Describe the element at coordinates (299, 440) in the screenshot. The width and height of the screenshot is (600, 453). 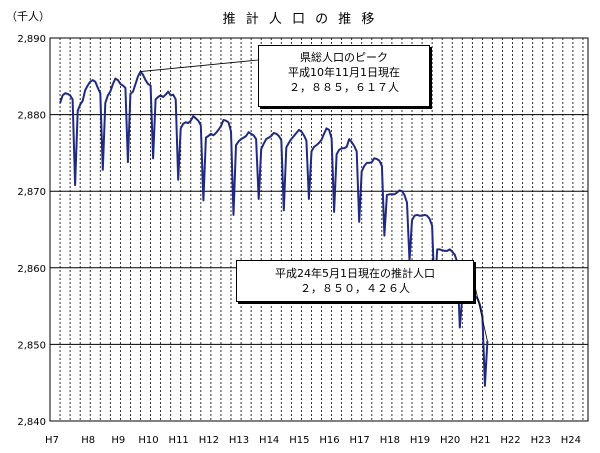
I see `x-tick-label: H15` at that location.